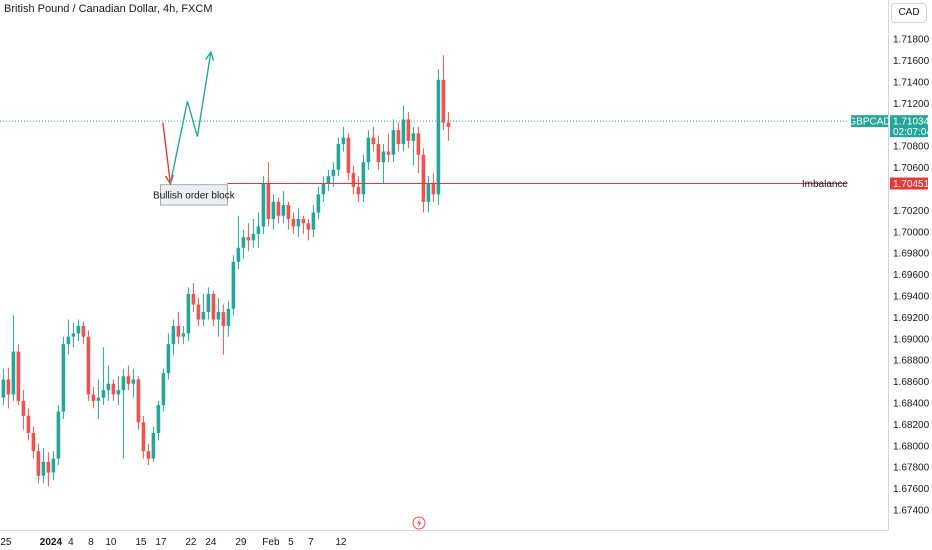 This screenshot has height=550, width=932. I want to click on x-tick-label: 8, so click(91, 542).